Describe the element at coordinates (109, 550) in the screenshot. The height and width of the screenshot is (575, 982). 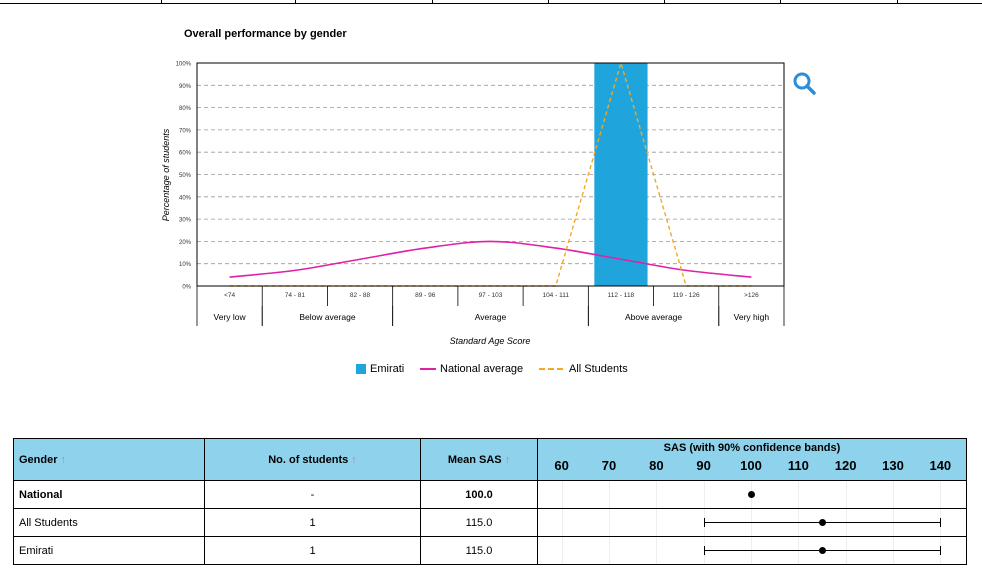
I see `gender-cell: Emirati` at that location.